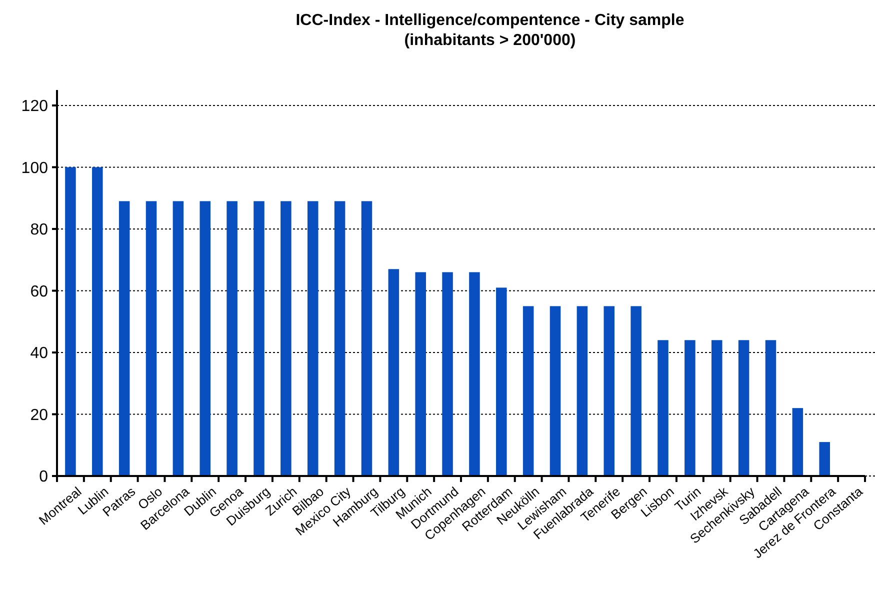 The image size is (875, 604). What do you see at coordinates (39, 291) in the screenshot?
I see `y-tick-label: 60` at bounding box center [39, 291].